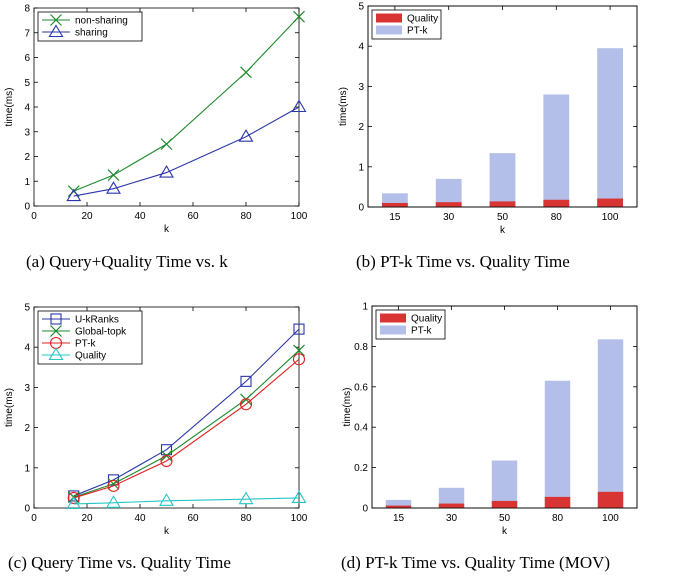  Describe the element at coordinates (140, 518) in the screenshot. I see `x-tick-label: 40` at that location.